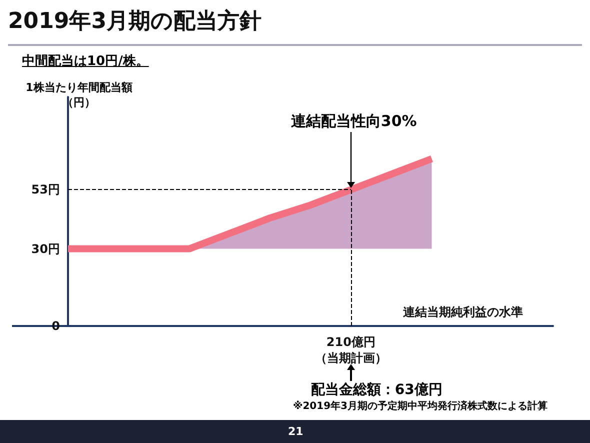  Describe the element at coordinates (353, 121) in the screenshot. I see `annotation: 連結配当性向30%` at that location.